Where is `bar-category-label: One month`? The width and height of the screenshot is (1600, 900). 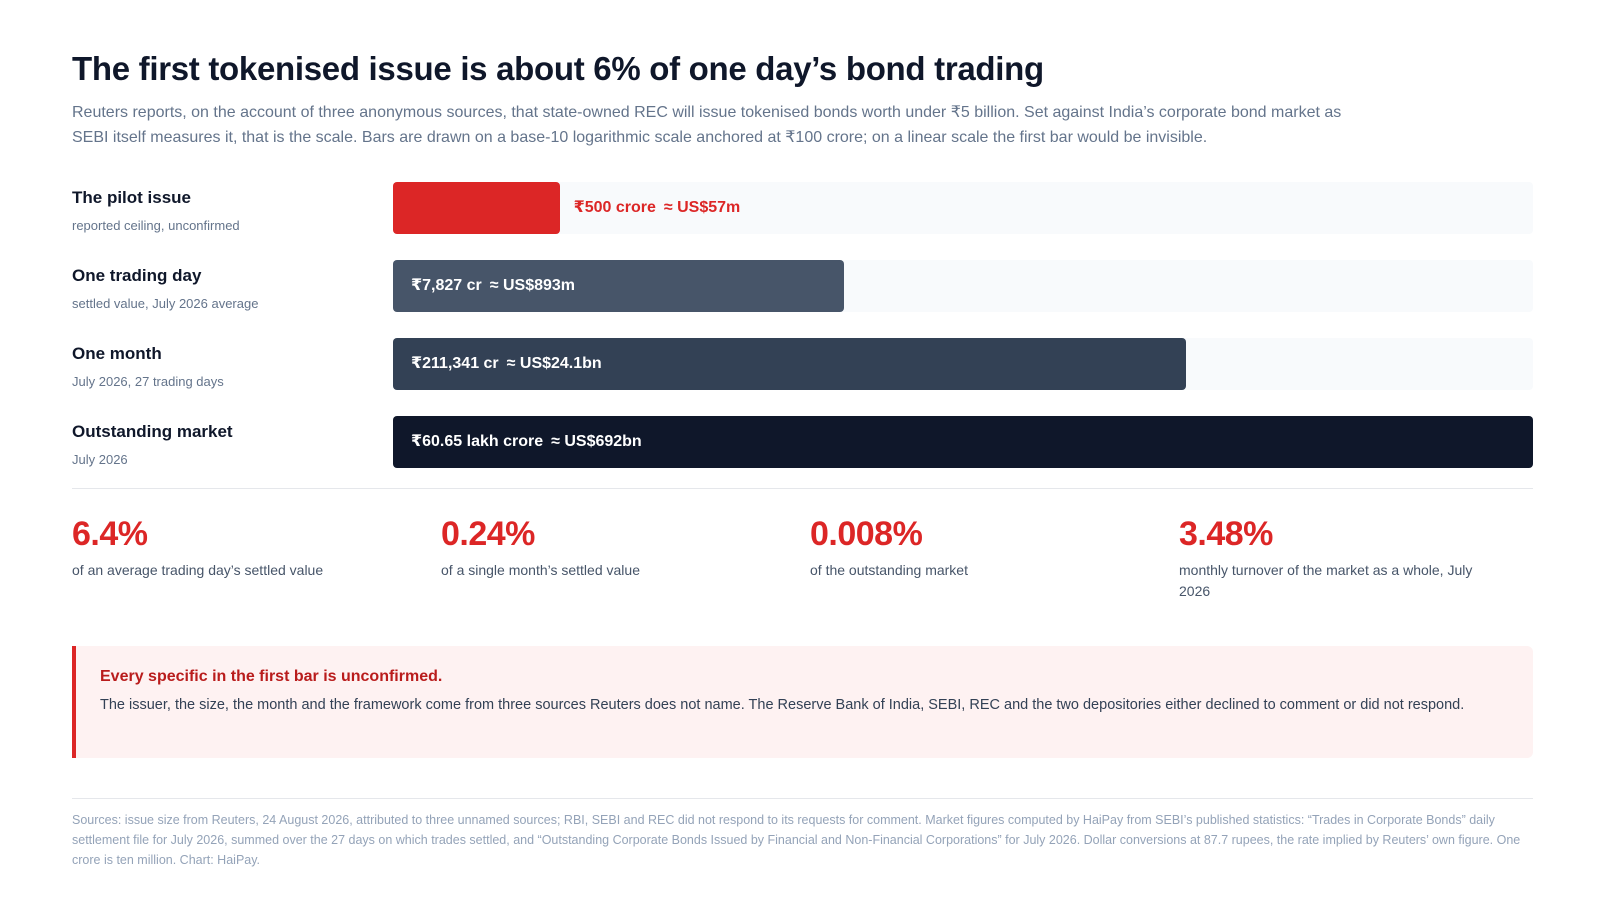 bar-category-label: One month is located at coordinates (117, 353).